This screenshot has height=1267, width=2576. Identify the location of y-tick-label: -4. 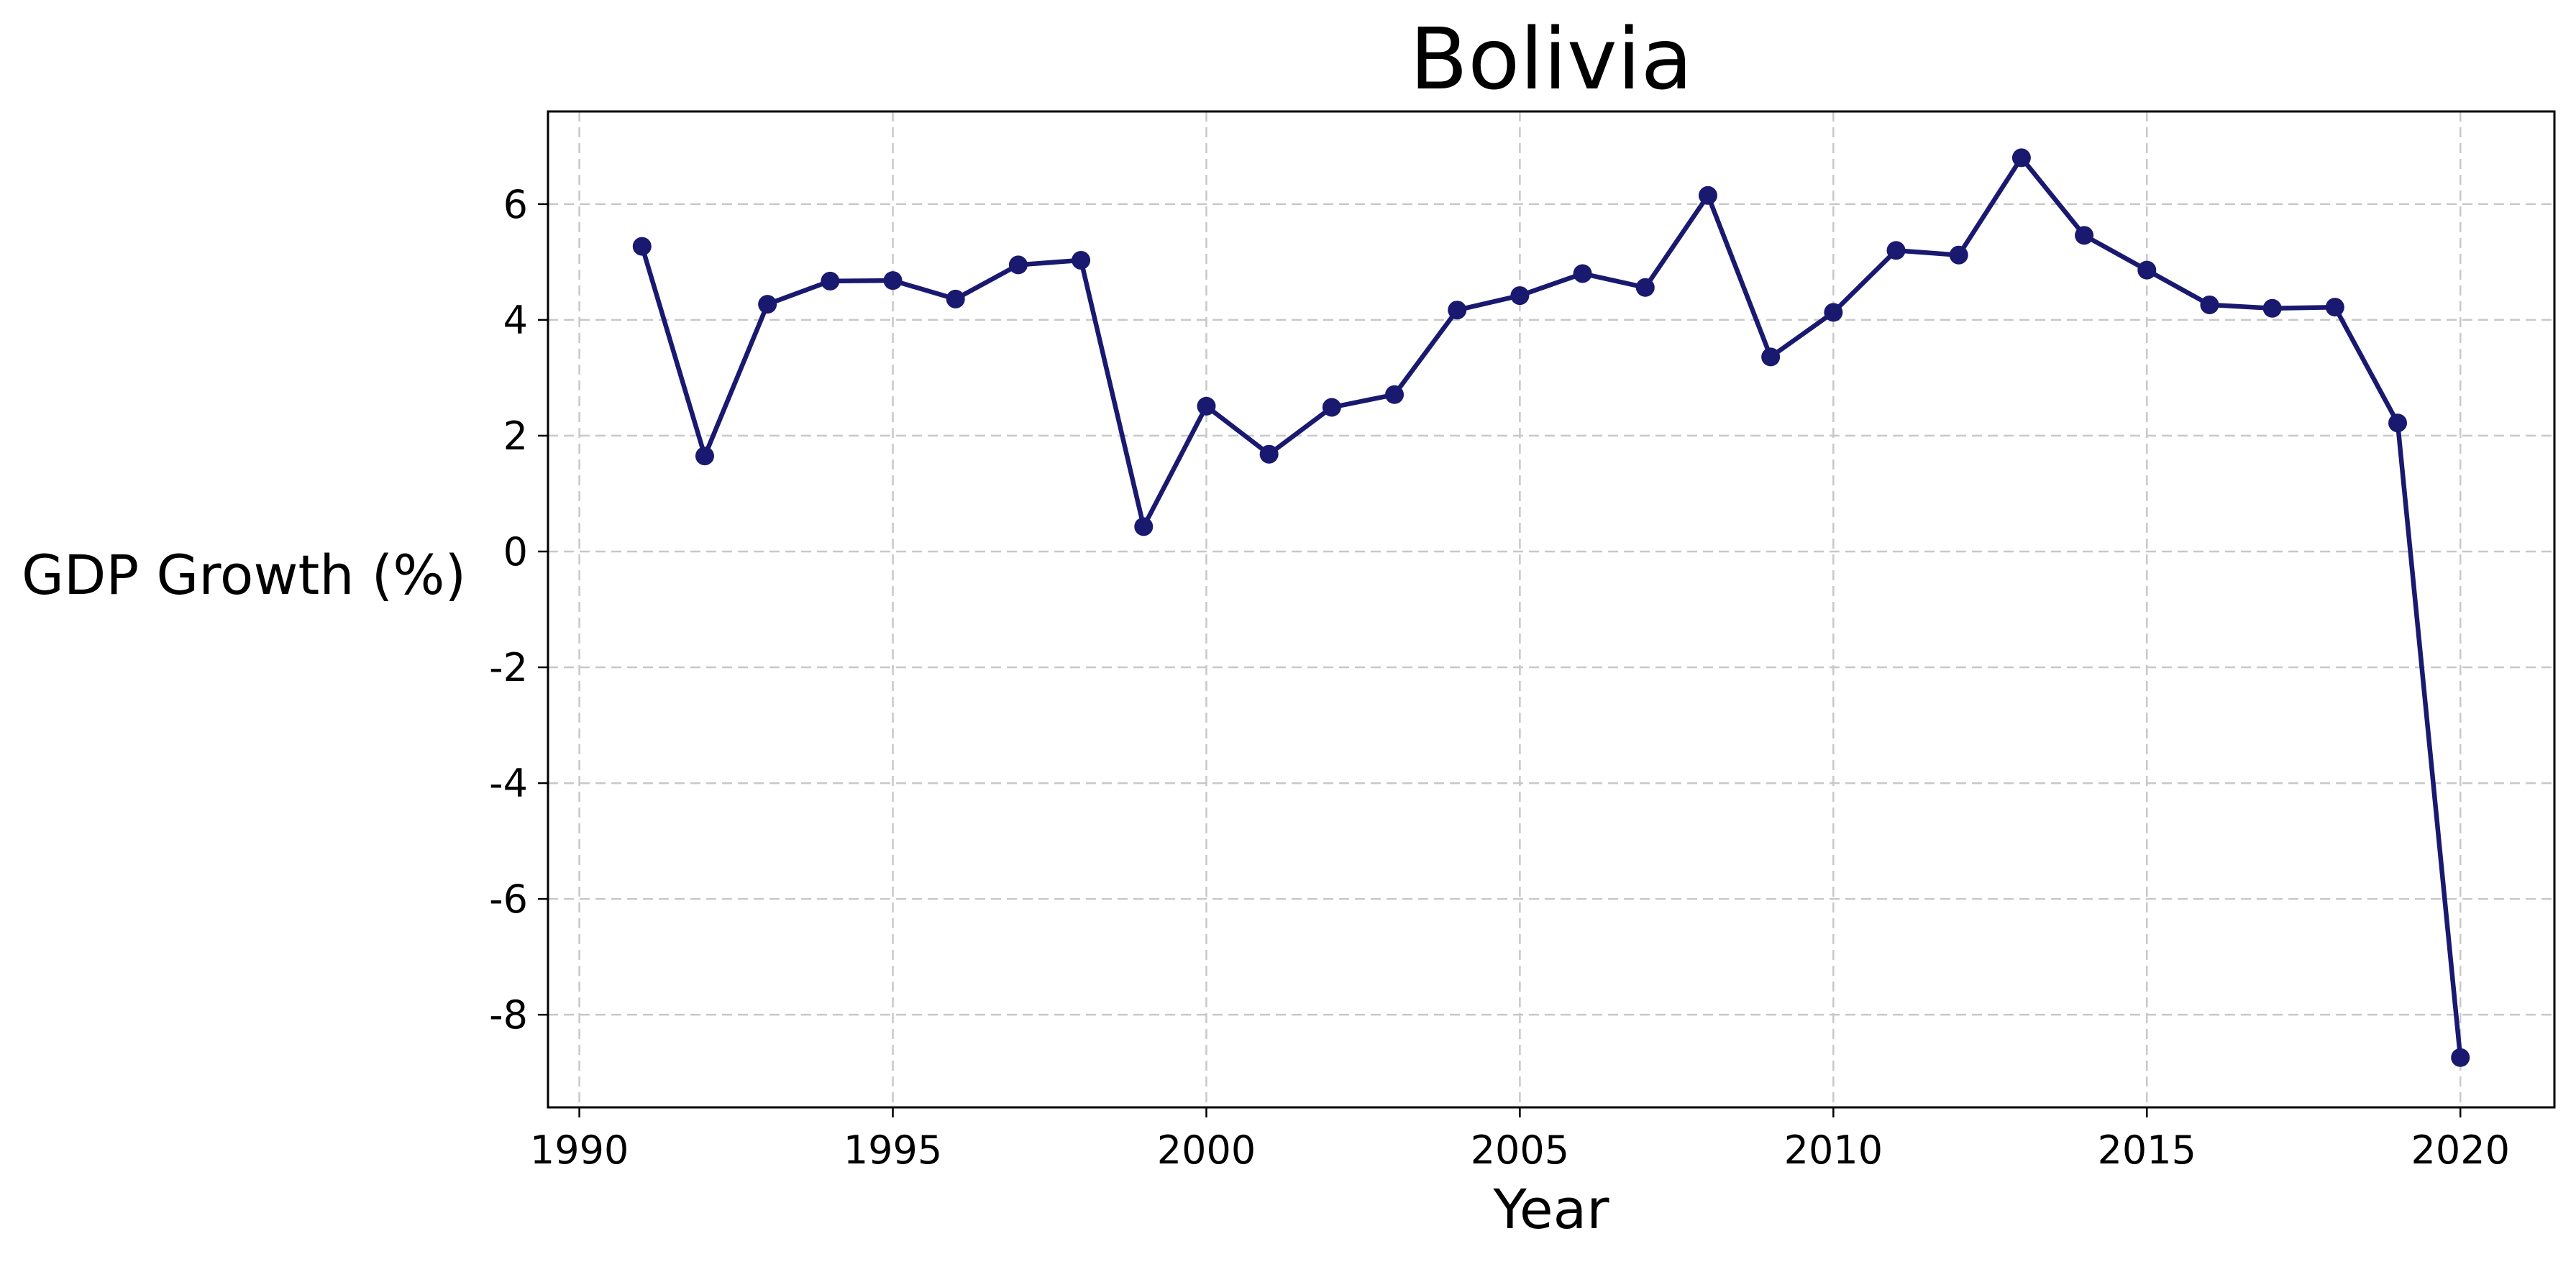
(508, 783).